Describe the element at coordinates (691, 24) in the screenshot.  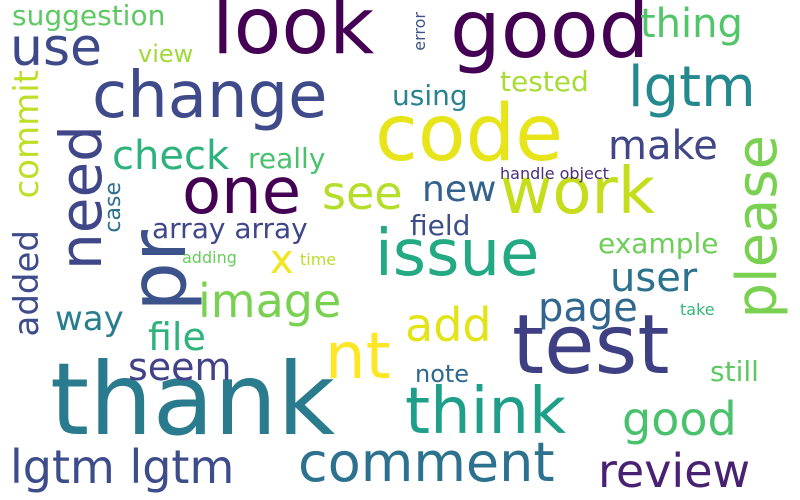
I see `word-thing: thing` at that location.